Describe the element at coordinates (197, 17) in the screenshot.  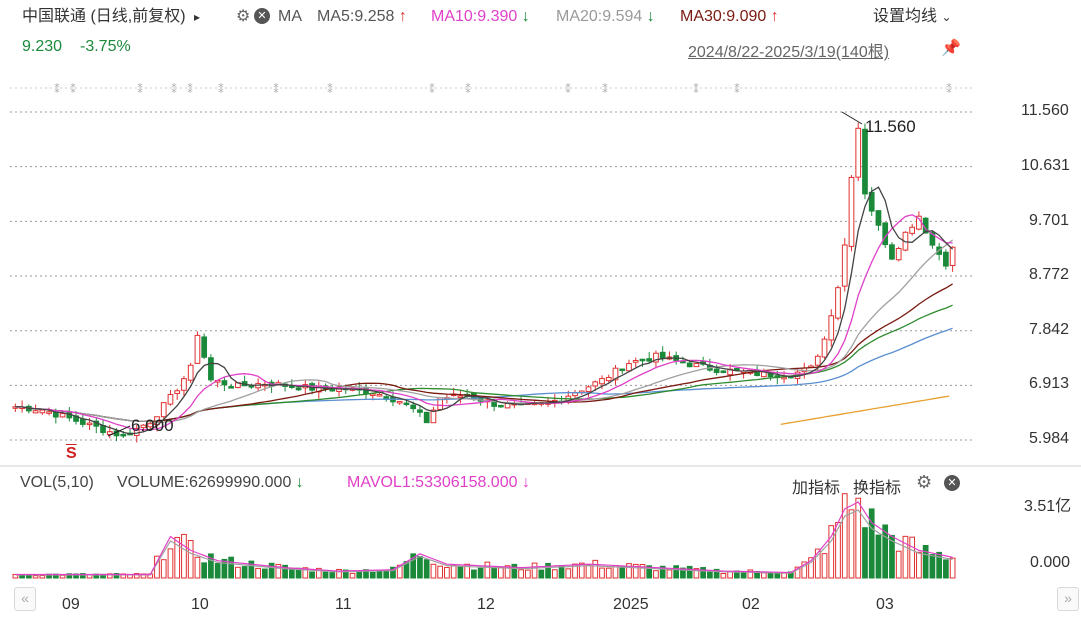
I see `title-dropdown-icon: ▸` at that location.